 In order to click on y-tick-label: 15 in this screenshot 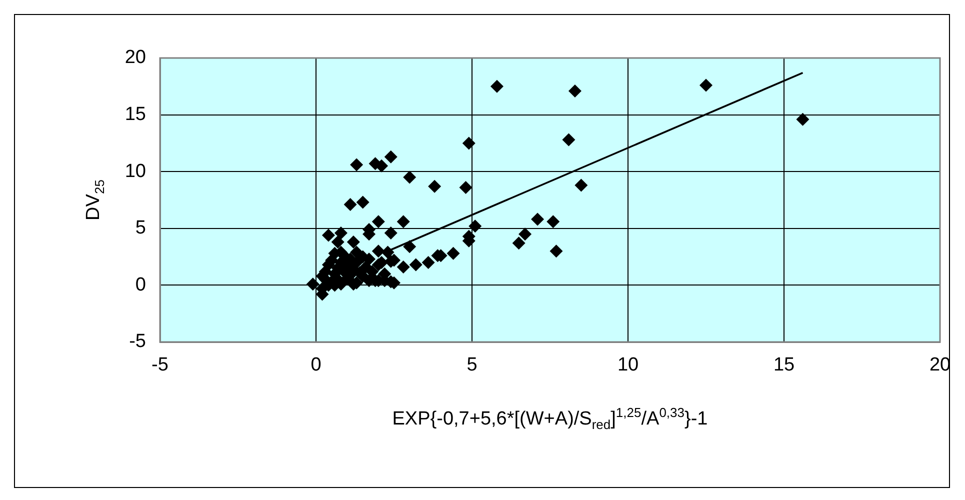, I will do `click(135, 115)`.